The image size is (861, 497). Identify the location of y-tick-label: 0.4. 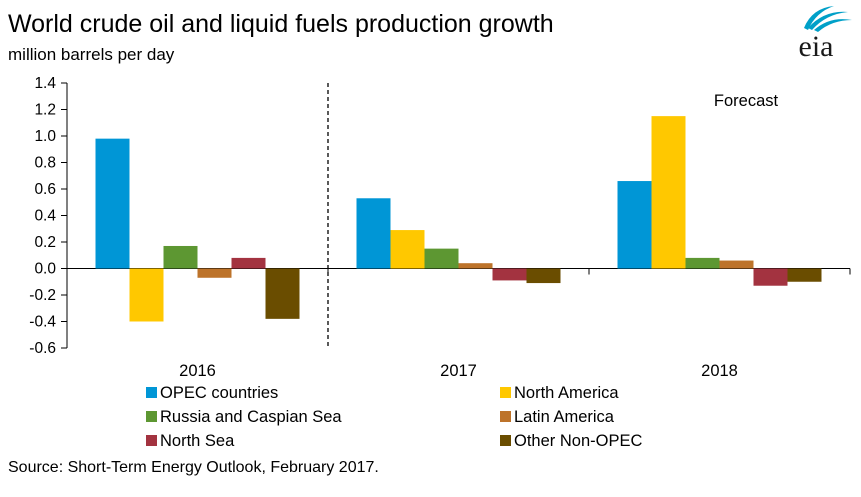
(45, 216).